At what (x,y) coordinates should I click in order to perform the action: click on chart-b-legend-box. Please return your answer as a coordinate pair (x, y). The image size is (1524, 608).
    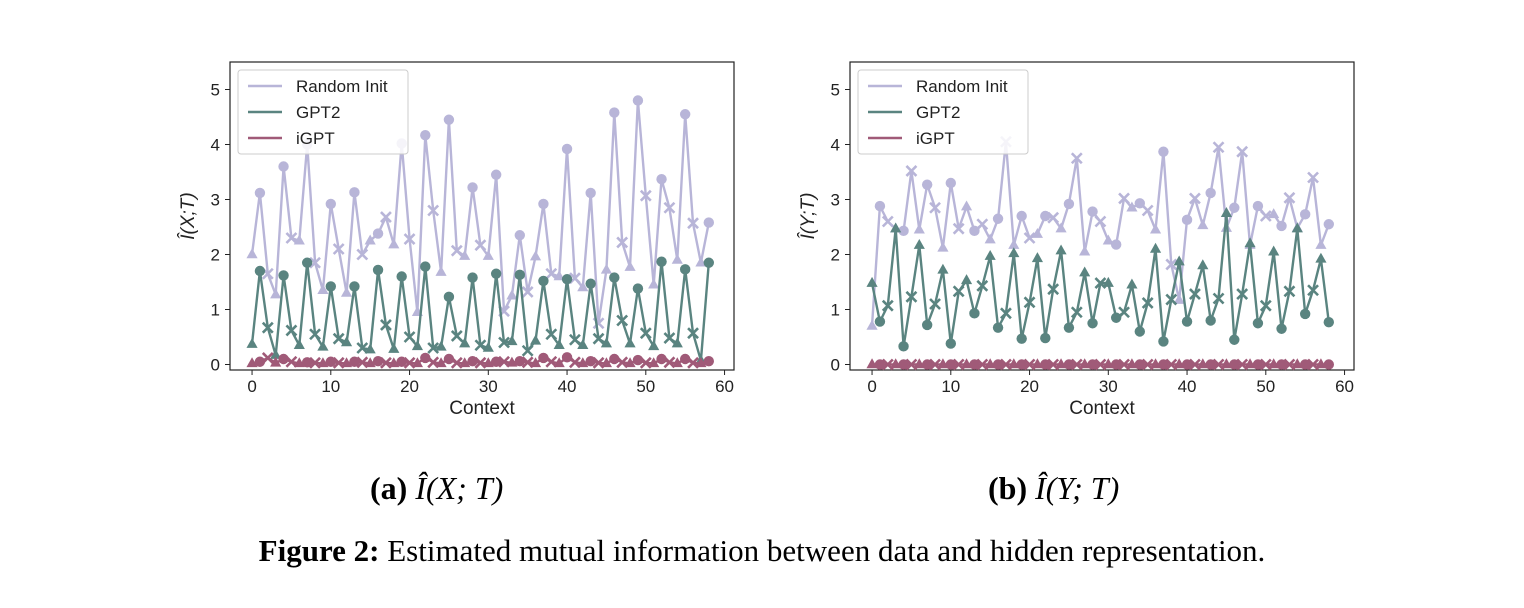
    Looking at the image, I should click on (943, 112).